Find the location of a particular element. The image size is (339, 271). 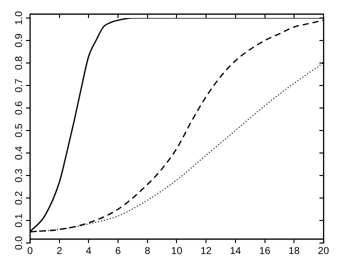

x-tick-label: 20 is located at coordinates (324, 251).